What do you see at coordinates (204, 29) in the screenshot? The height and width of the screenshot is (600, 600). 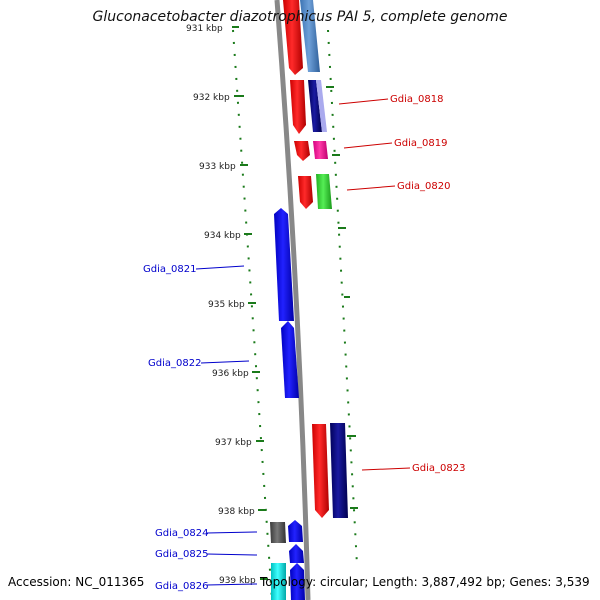 I see `tick-label: 931 kbp` at bounding box center [204, 29].